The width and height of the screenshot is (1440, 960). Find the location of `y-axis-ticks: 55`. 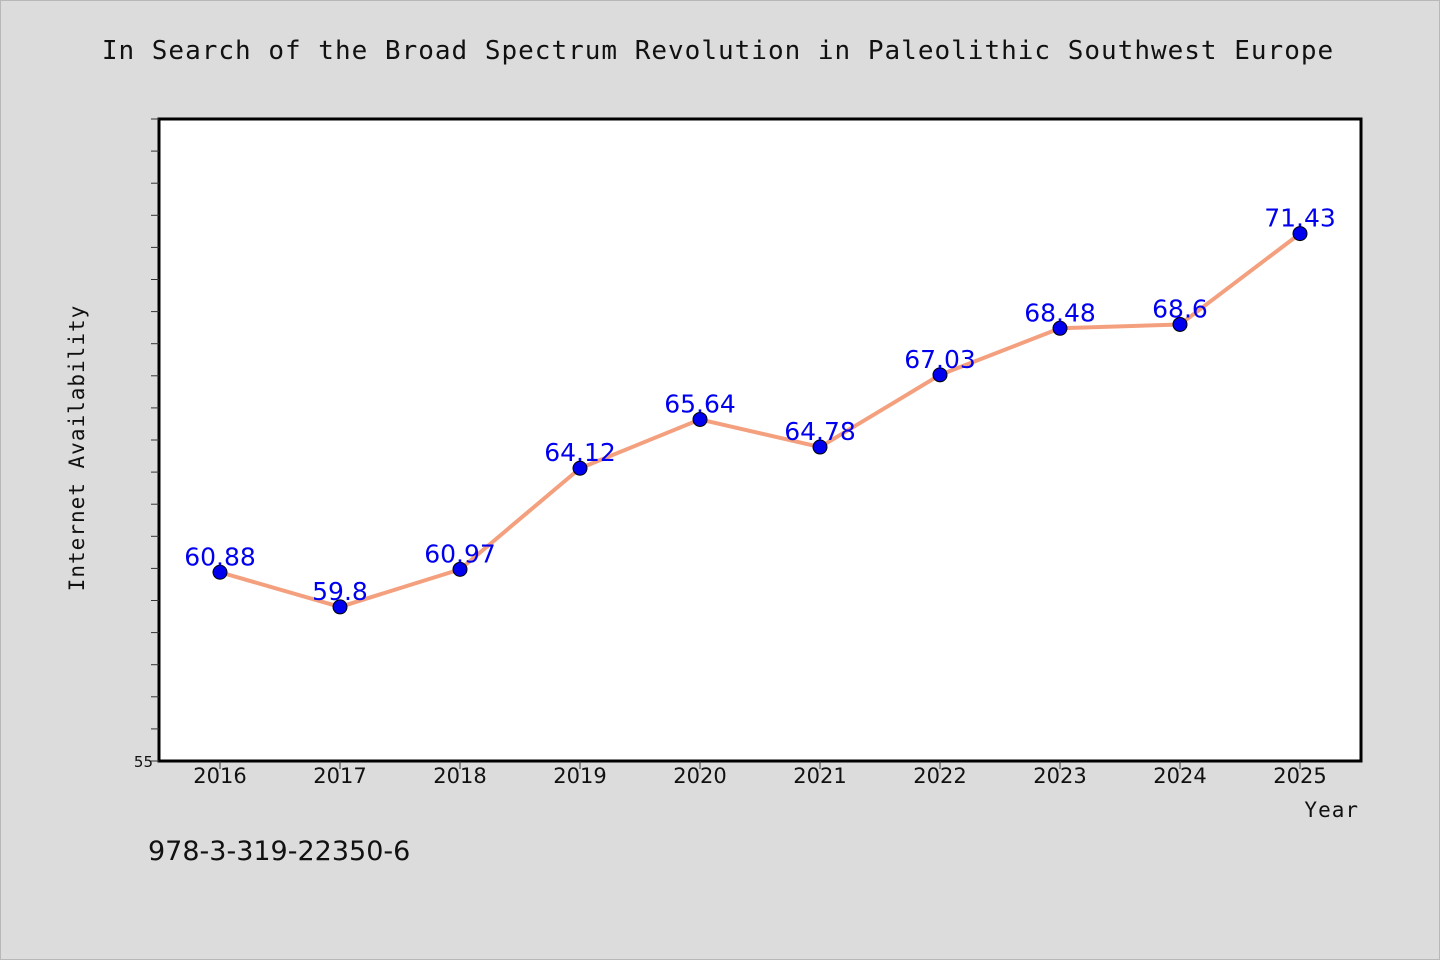

y-axis-ticks: 55 is located at coordinates (146, 444).